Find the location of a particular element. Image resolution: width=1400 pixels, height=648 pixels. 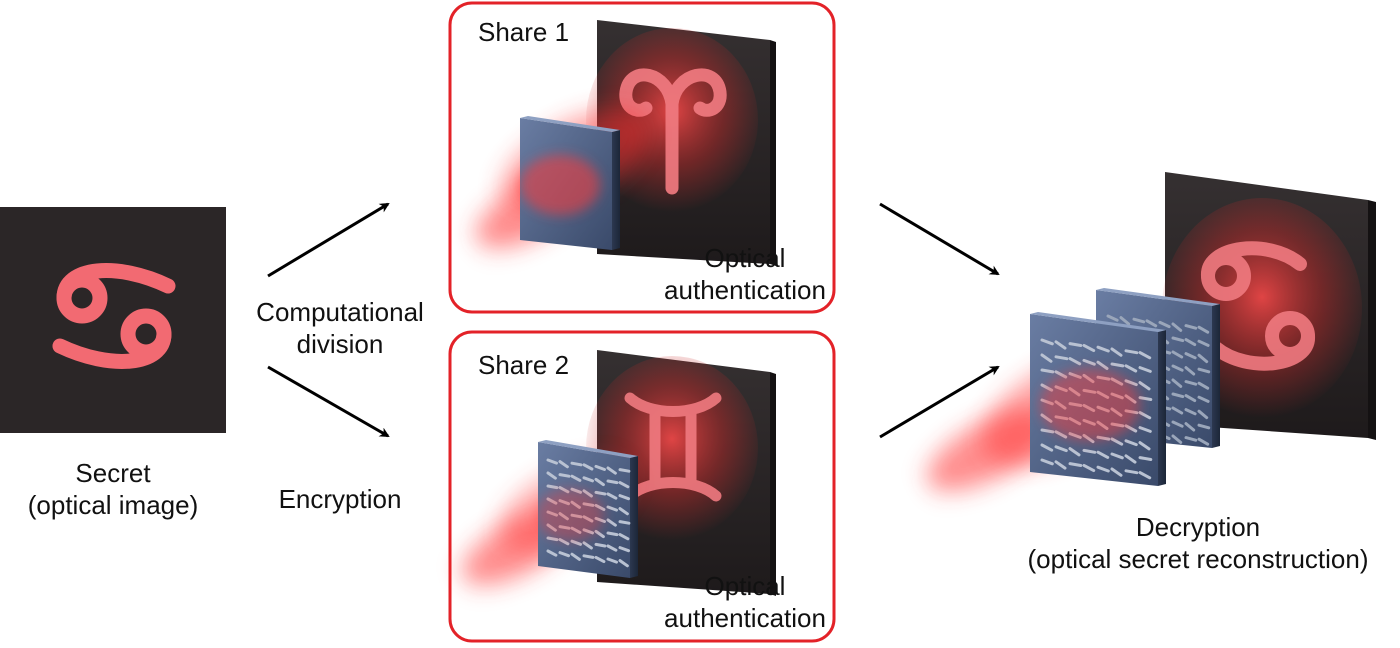

secret-label-line1: Secret is located at coordinates (113, 473).